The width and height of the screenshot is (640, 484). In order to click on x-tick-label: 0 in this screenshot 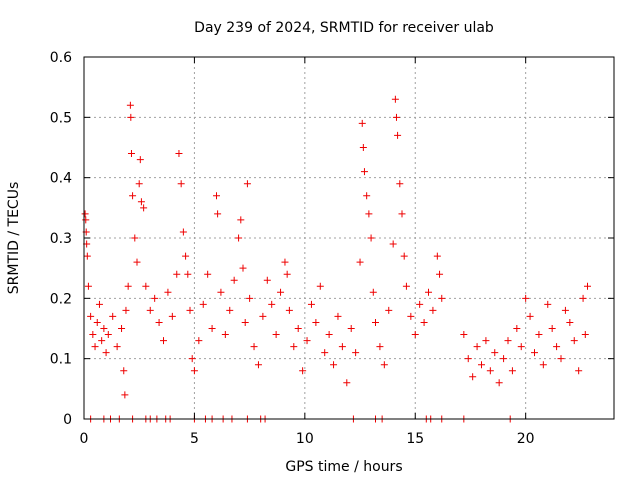, I will do `click(84, 439)`.